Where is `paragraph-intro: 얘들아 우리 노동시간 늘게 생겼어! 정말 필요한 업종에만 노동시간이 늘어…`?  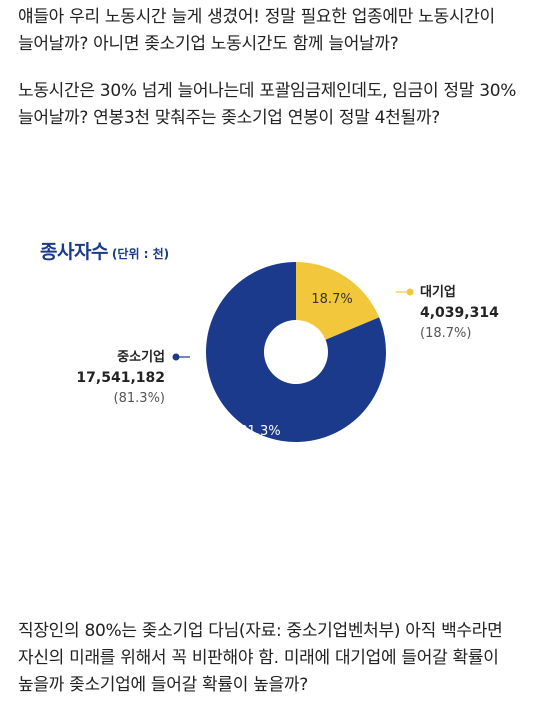
paragraph-intro: 얘들아 우리 노동시간 늘게 생겼어! 정말 필요한 업종에만 노동시간이 늘어… is located at coordinates (256, 30).